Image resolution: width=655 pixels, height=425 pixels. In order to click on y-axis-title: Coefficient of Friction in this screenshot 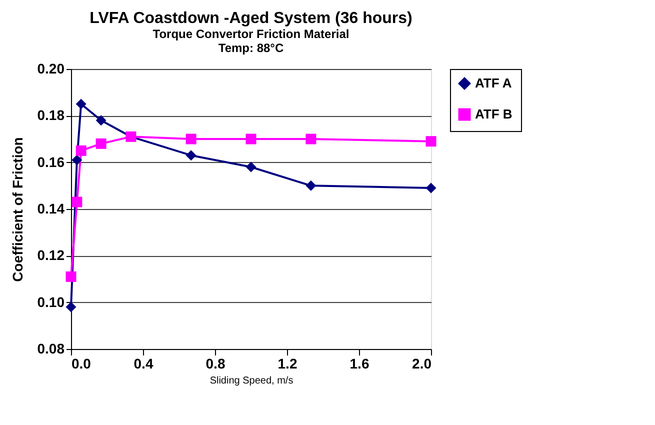, I will do `click(17, 209)`.